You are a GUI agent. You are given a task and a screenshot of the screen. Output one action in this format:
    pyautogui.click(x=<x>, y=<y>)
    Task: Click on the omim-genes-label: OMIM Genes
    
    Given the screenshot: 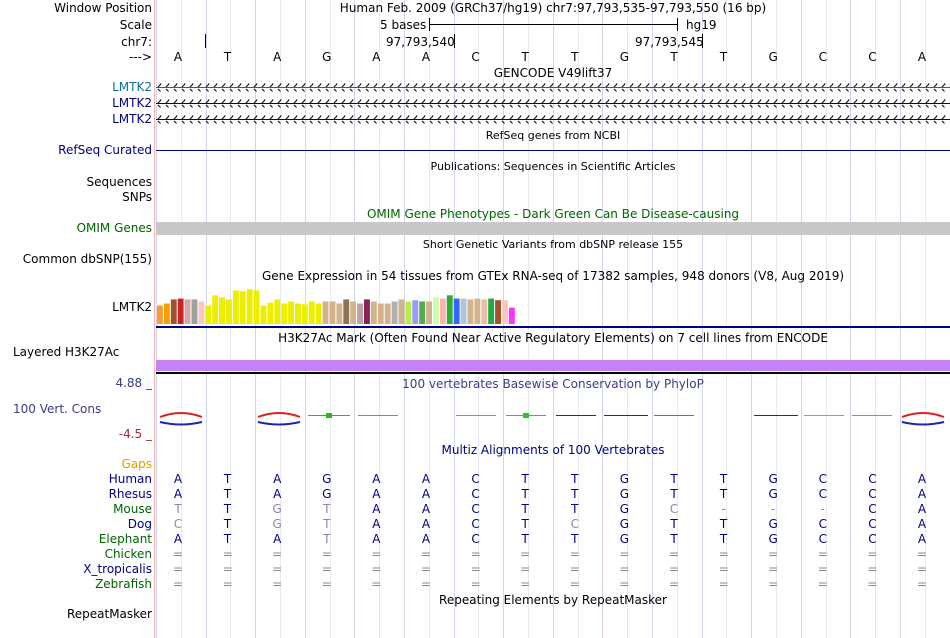 What is the action you would take?
    pyautogui.click(x=114, y=228)
    